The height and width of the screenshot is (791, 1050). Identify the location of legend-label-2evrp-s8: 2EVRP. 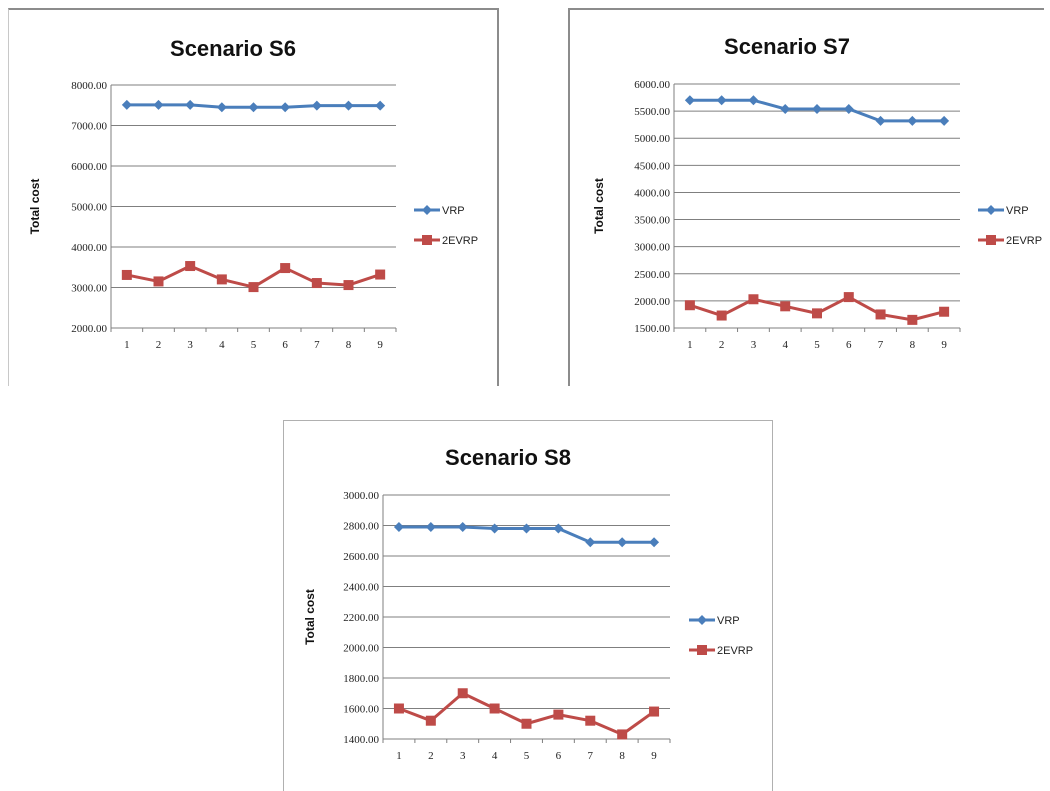
(735, 651).